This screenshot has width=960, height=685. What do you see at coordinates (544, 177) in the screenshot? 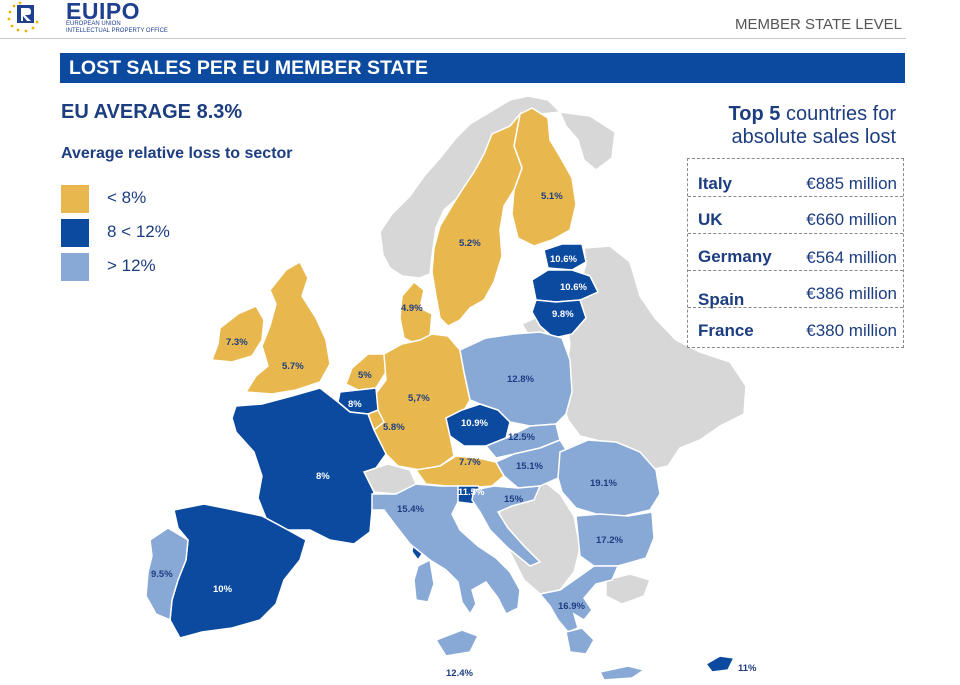
I see `finland-shape` at bounding box center [544, 177].